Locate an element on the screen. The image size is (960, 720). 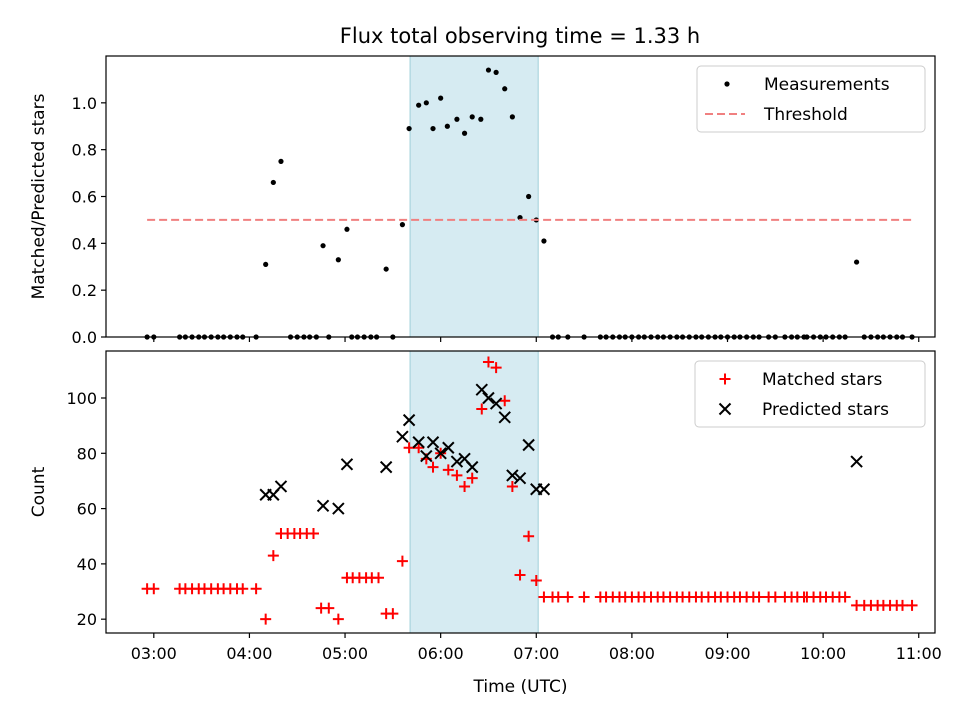
legend-label: Threshold is located at coordinates (805, 115).